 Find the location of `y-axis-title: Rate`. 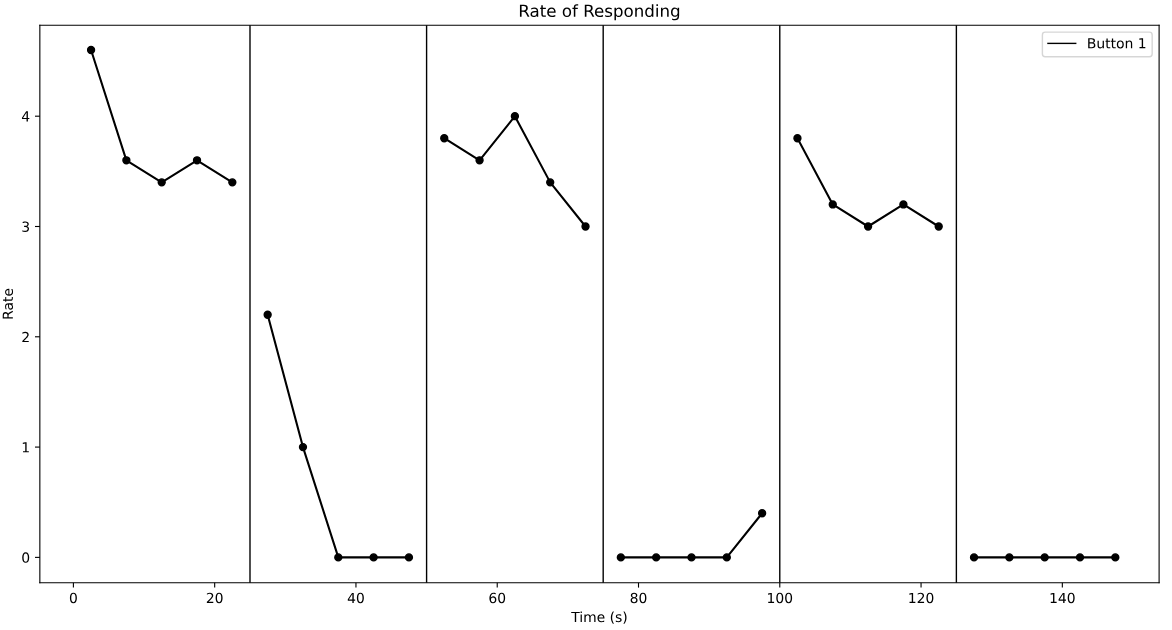

y-axis-title: Rate is located at coordinates (8, 303).